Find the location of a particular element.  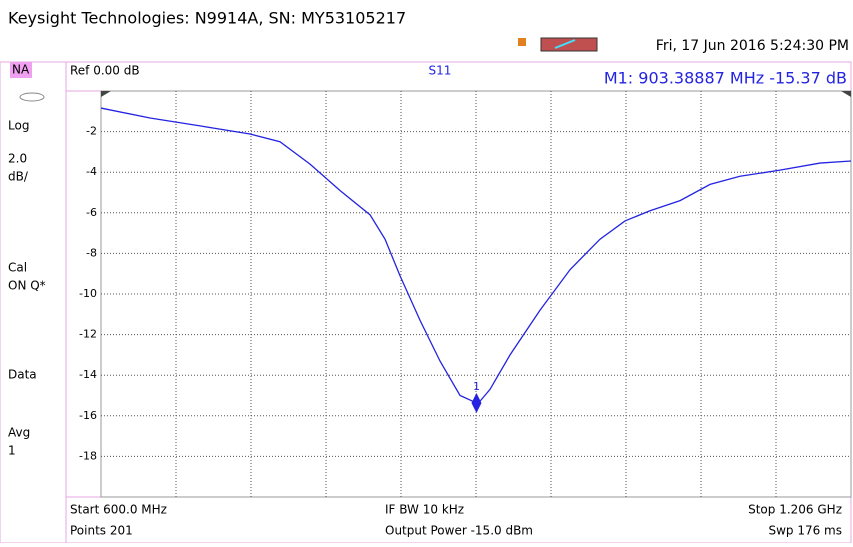

sweep-time: Swp 176 ms is located at coordinates (805, 531).